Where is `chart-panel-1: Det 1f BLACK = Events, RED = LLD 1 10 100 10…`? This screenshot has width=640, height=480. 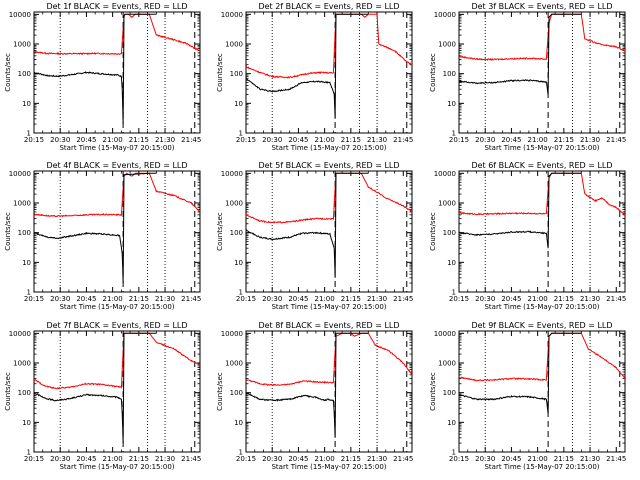
chart-panel-1: Det 1f BLACK = Events, RED = LLD 1 10 100 10… is located at coordinates (102, 77).